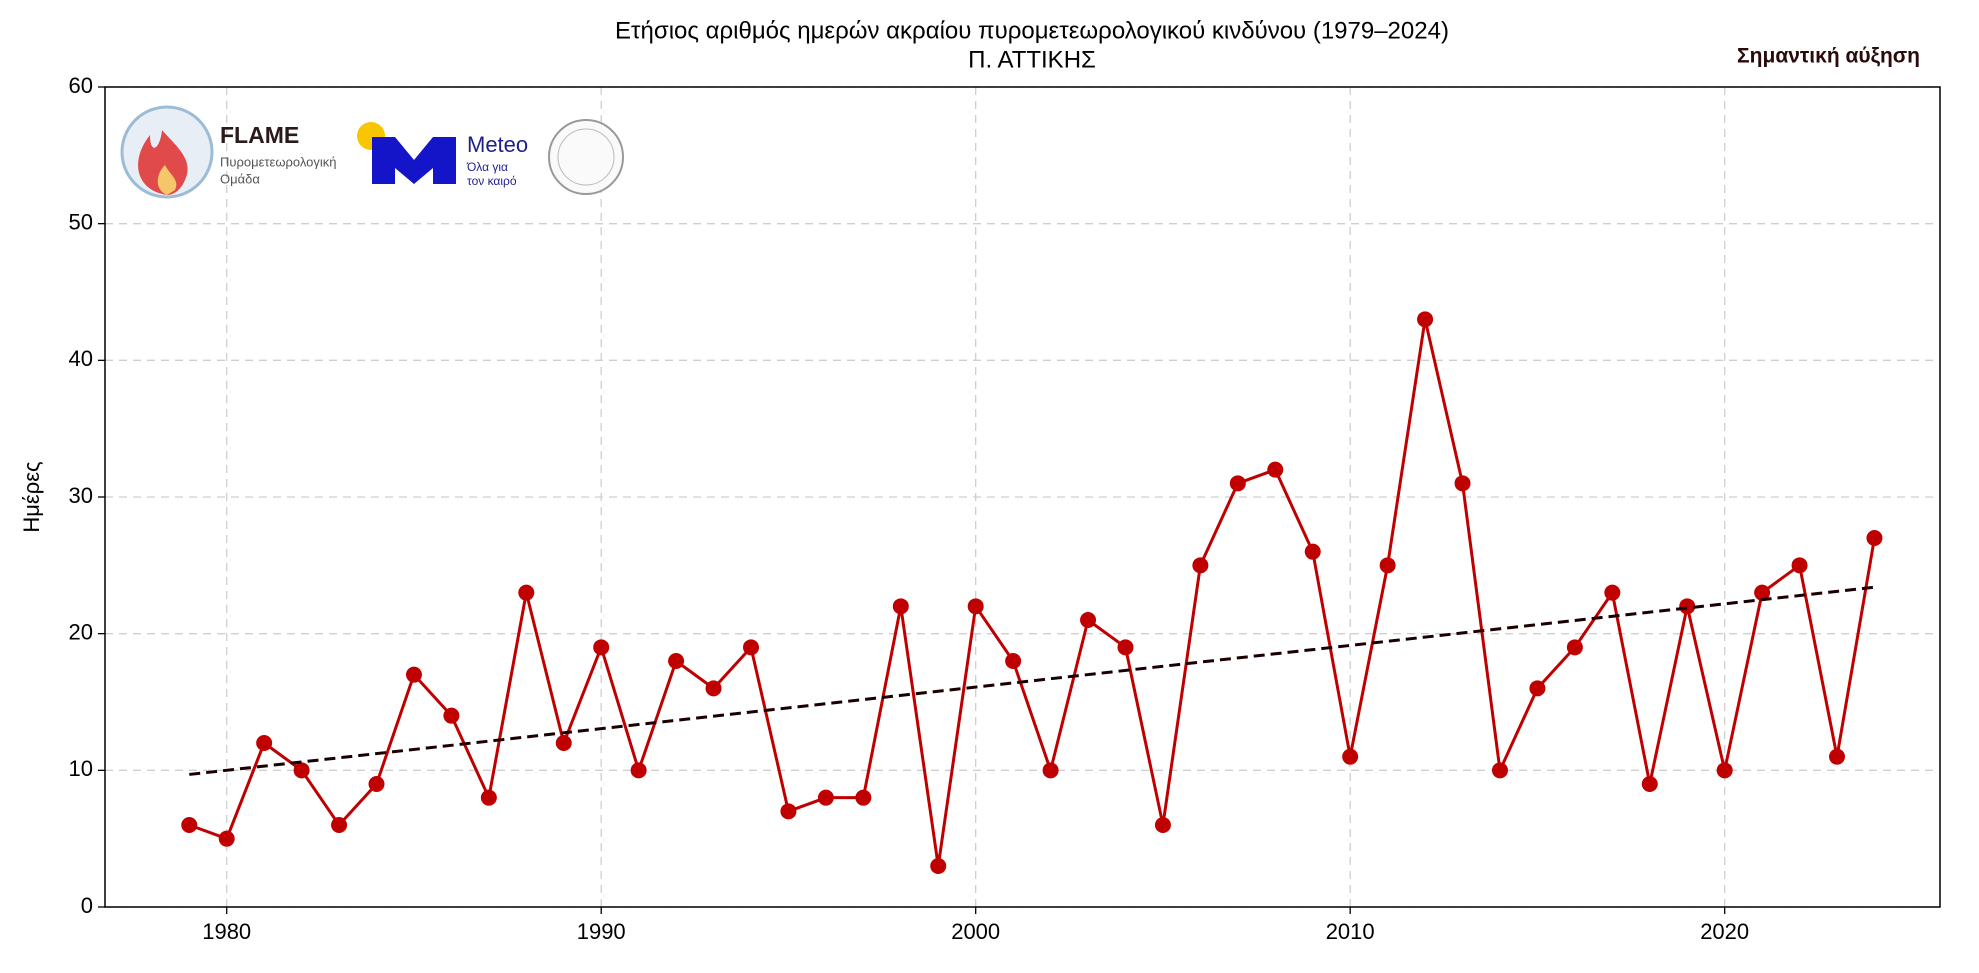 The height and width of the screenshot is (973, 1979). I want to click on flame-icon-core, so click(167, 180).